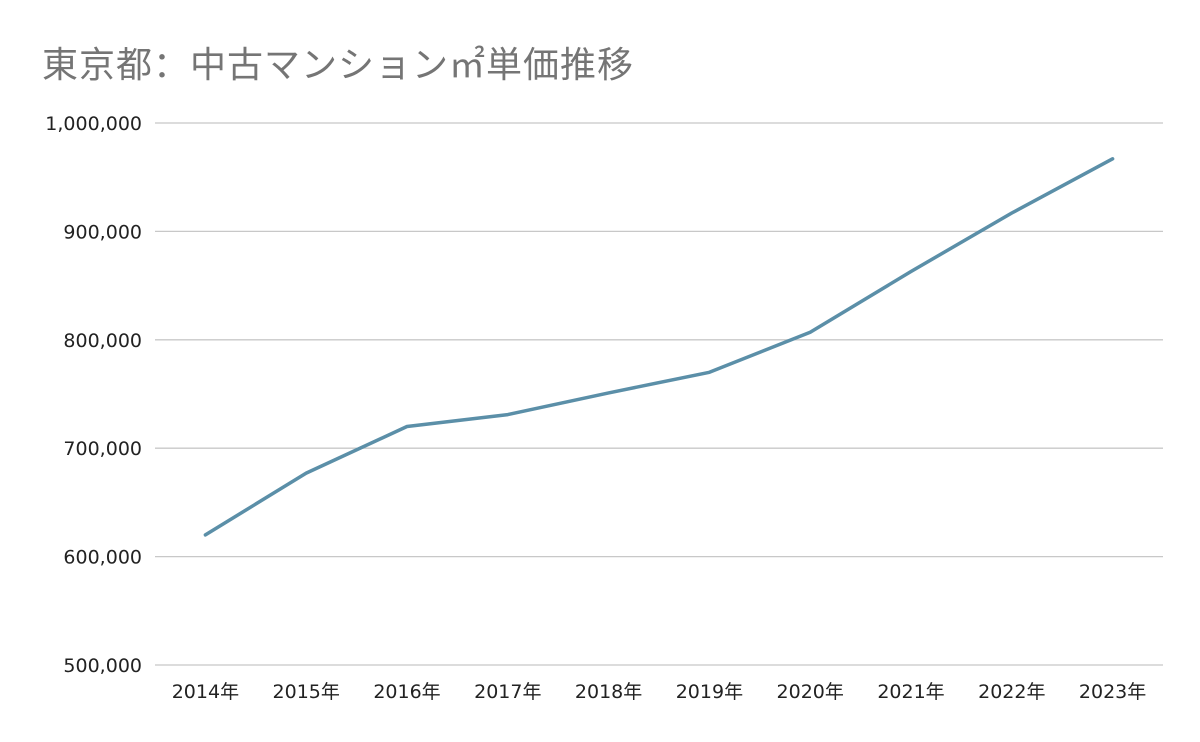 Image resolution: width=1200 pixels, height=742 pixels. What do you see at coordinates (810, 692) in the screenshot?
I see `x-tick-label: 2020年` at bounding box center [810, 692].